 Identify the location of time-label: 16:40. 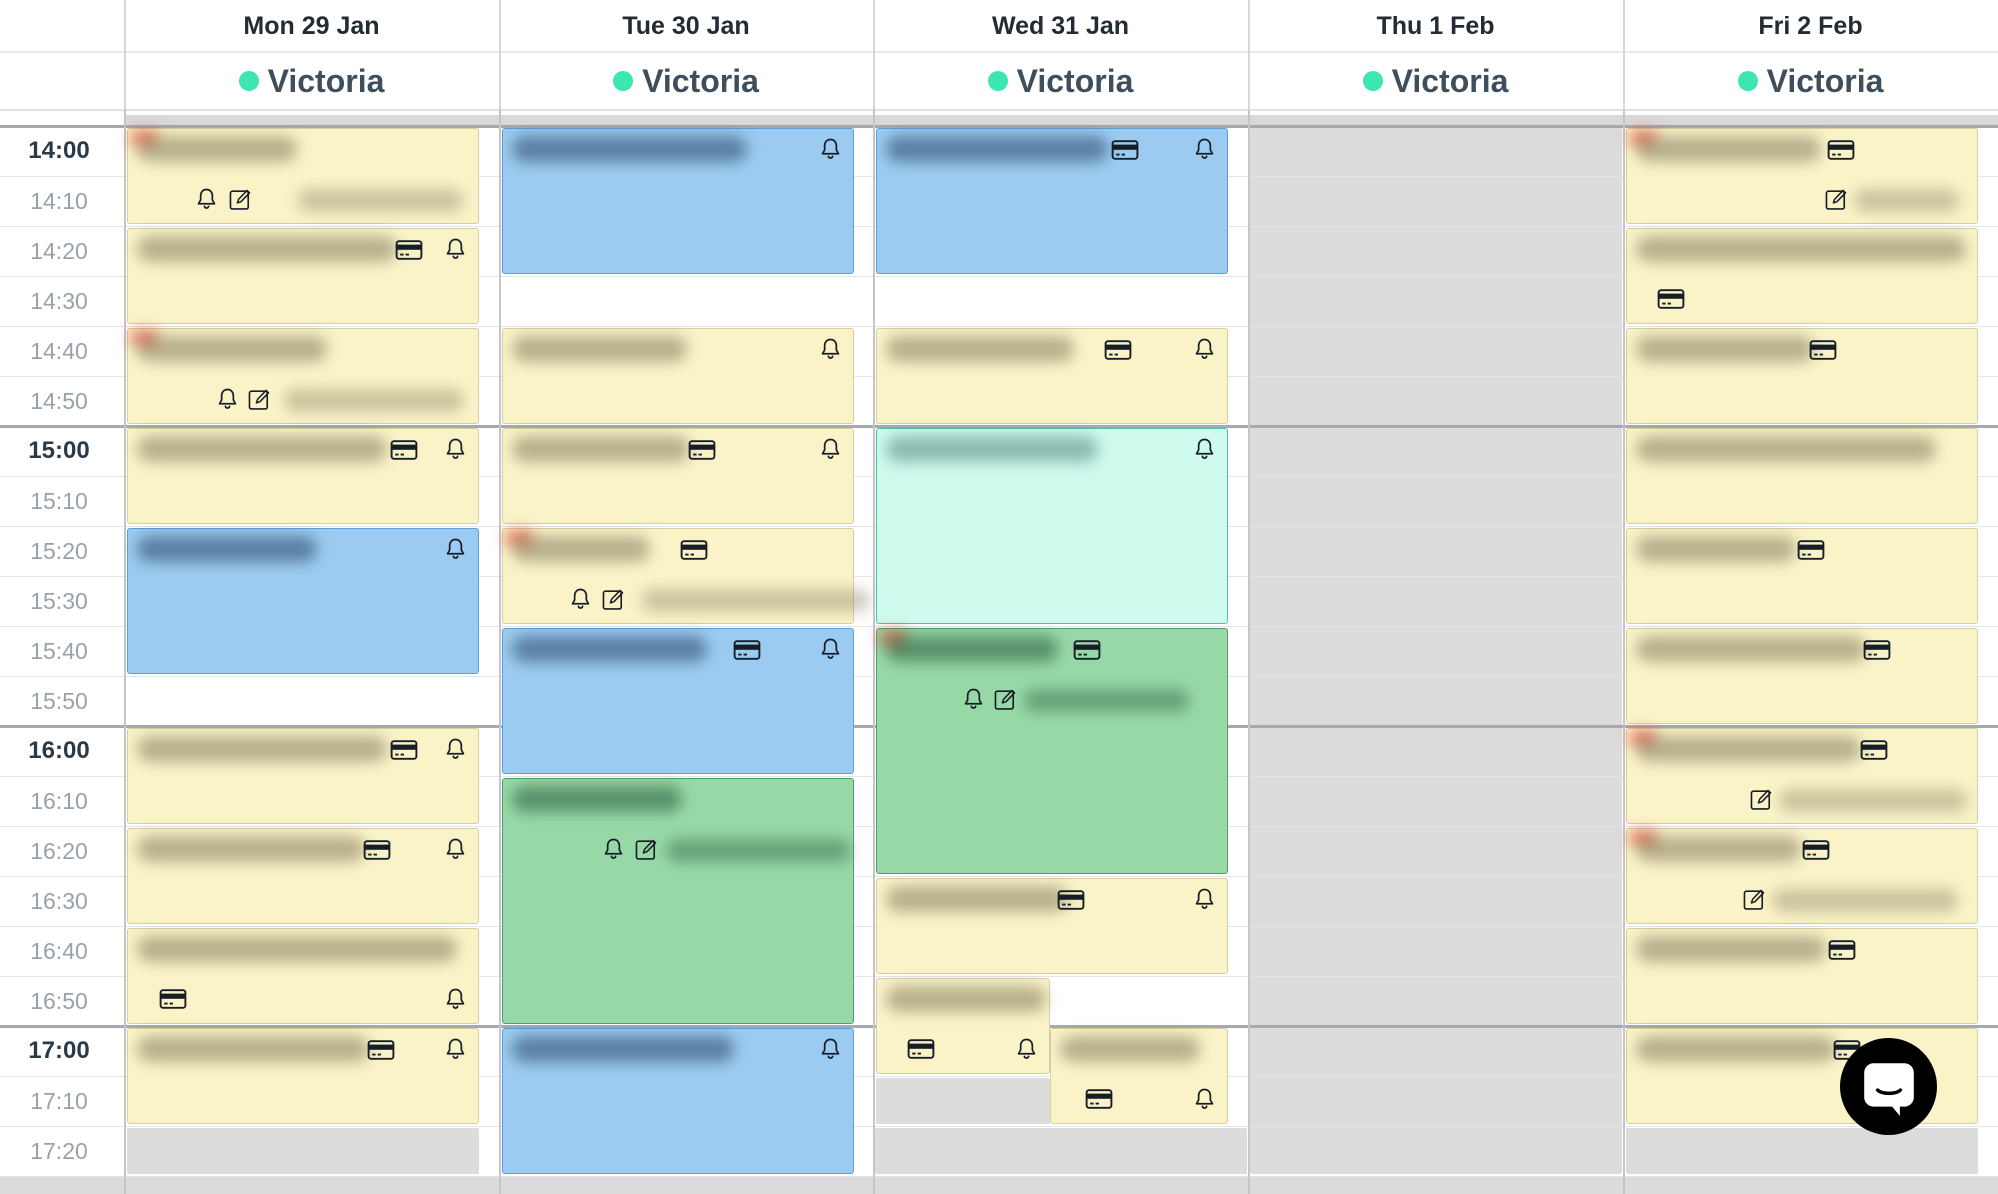
(59, 951).